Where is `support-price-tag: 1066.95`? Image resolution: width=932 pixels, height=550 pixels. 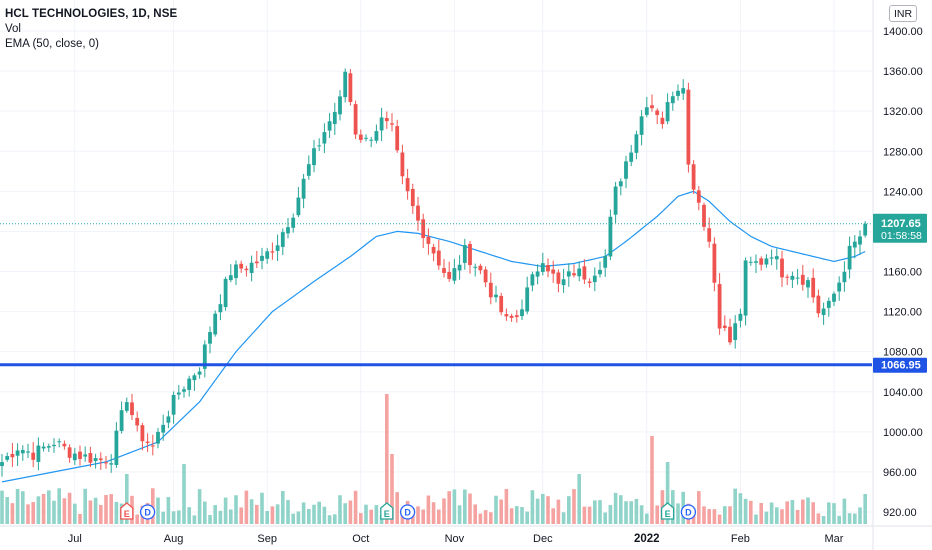 support-price-tag: 1066.95 is located at coordinates (900, 365).